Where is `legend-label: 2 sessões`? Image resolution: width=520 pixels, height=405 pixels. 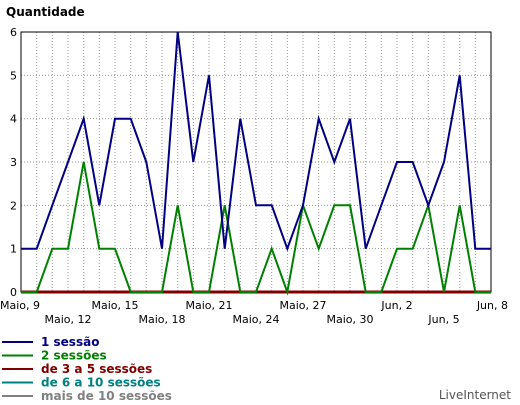 legend-label: 2 sessões is located at coordinates (74, 356).